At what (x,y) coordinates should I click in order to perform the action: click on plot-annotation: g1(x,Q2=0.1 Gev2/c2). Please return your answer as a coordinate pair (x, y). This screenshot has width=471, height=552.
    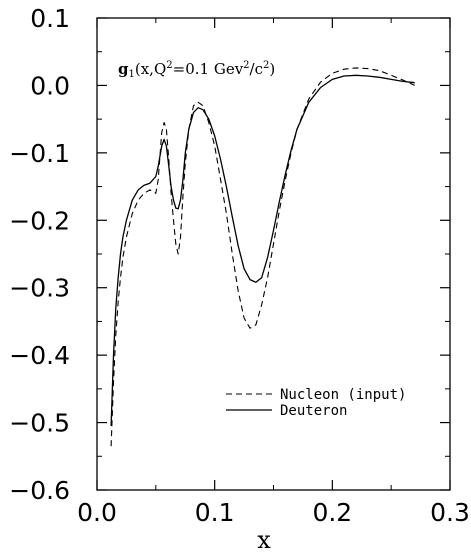
    Looking at the image, I should click on (196, 70).